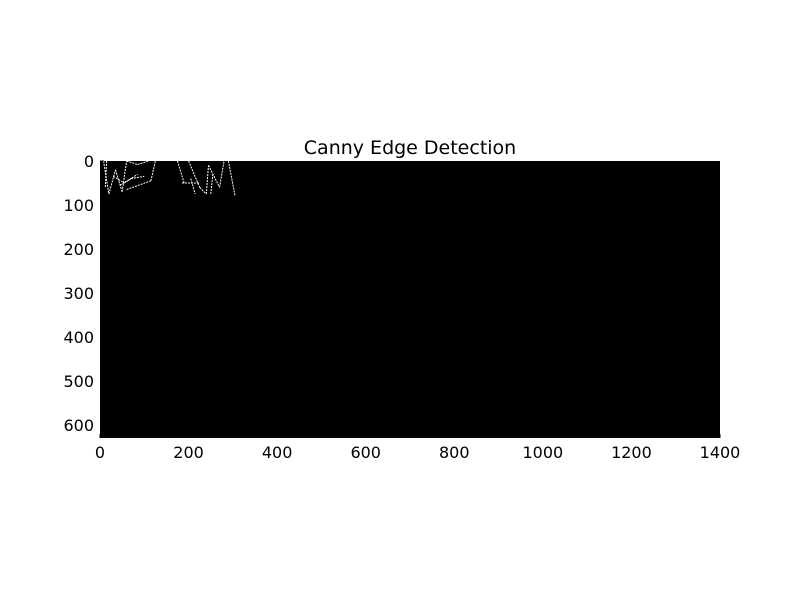  I want to click on y-tick-label: 400, so click(78, 337).